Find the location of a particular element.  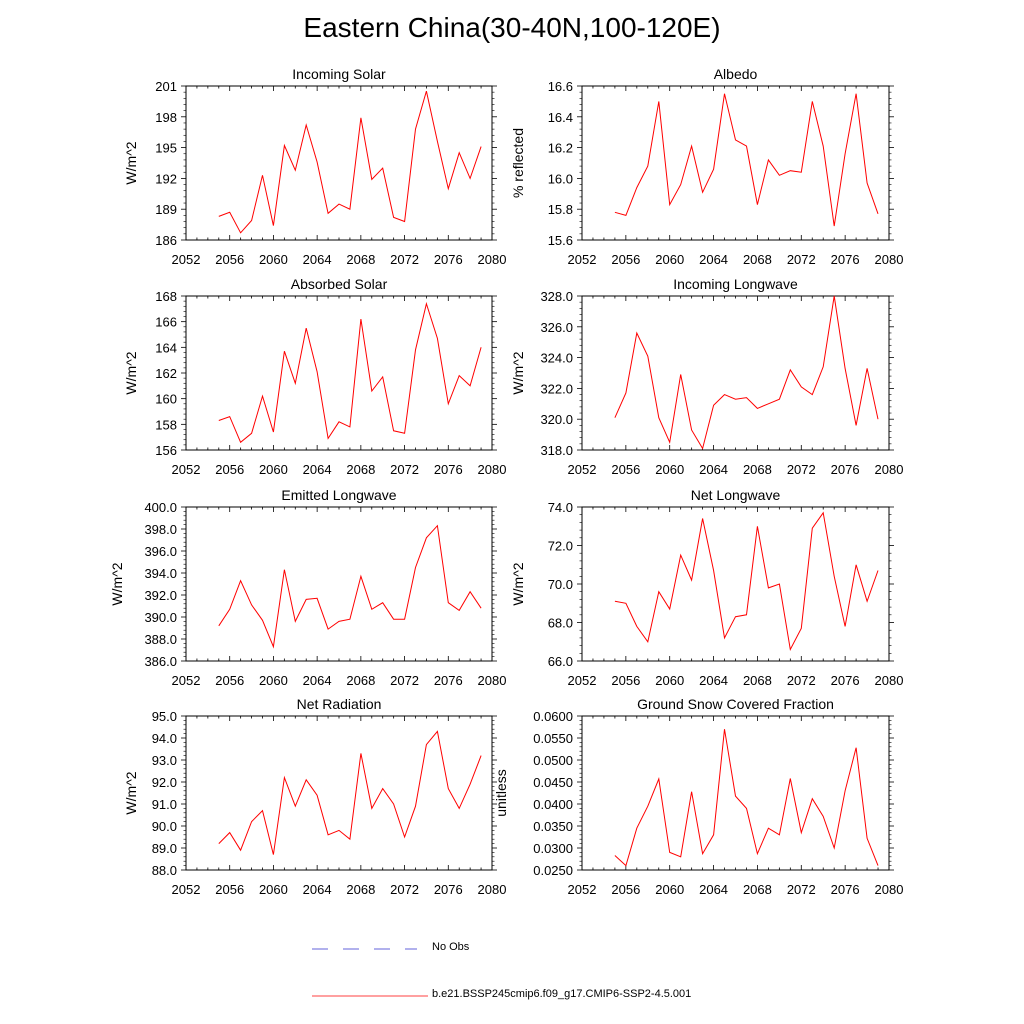

y-tick-label: 400.0 is located at coordinates (160, 507).